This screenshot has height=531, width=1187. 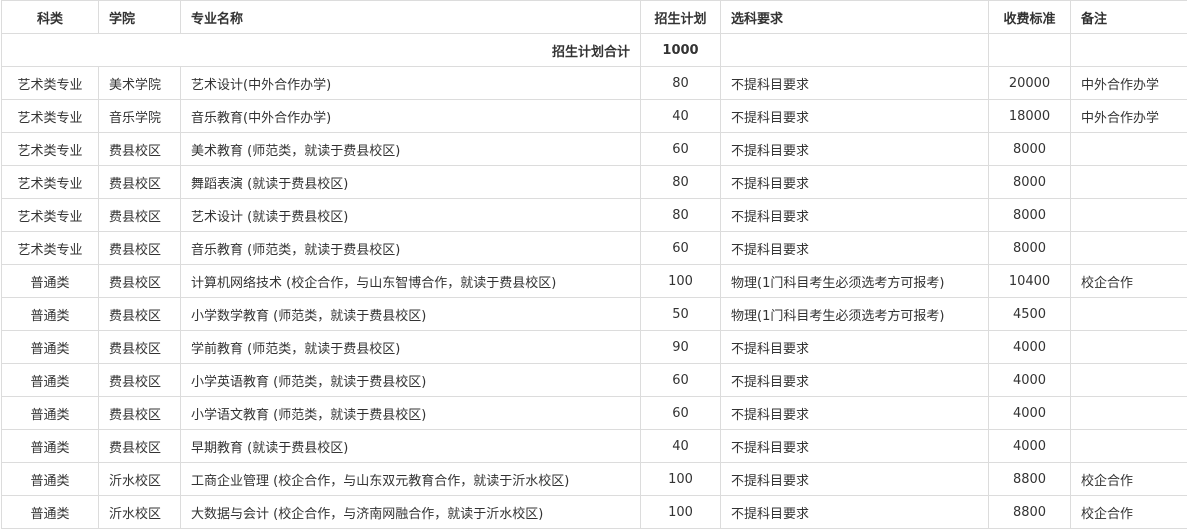 I want to click on header-row: 科类 学院 专业名称 招生计划 选科要求 收费标准 备注, so click(x=594, y=17).